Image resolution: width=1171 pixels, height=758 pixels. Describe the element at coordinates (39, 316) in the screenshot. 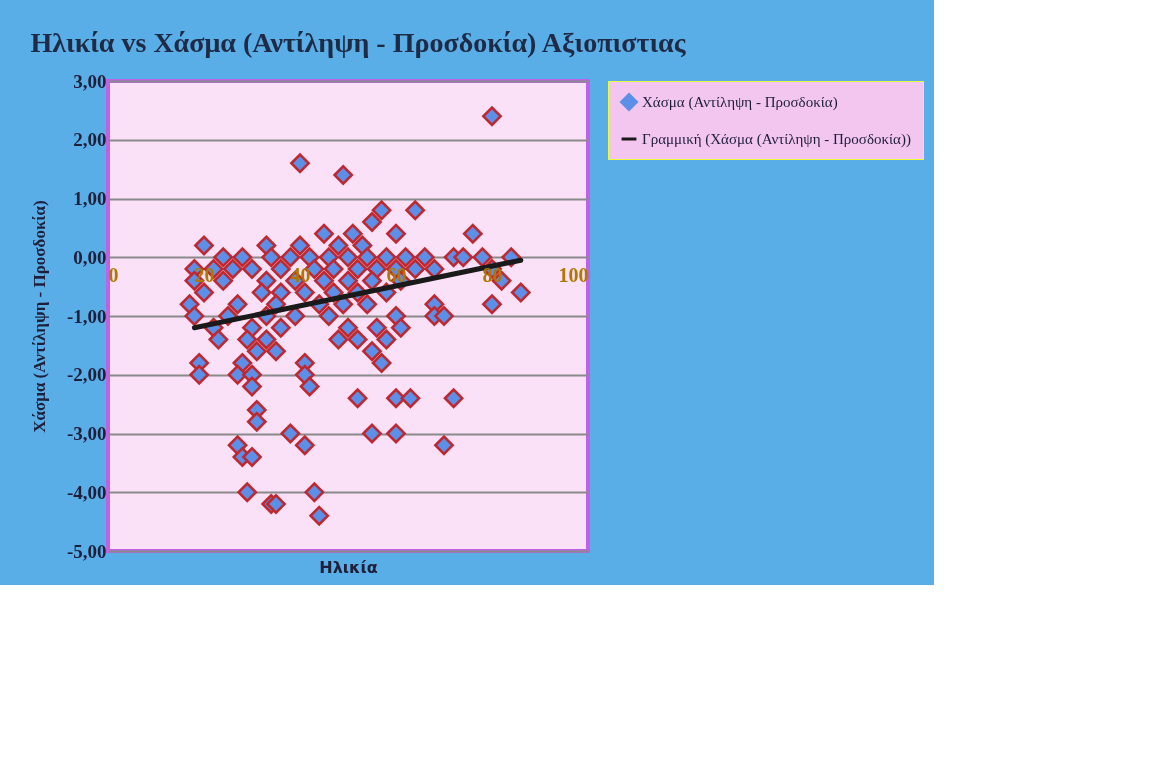

I see `y-axis-title: Χάσμα (Αντίληψη - Προσδοκία)` at that location.